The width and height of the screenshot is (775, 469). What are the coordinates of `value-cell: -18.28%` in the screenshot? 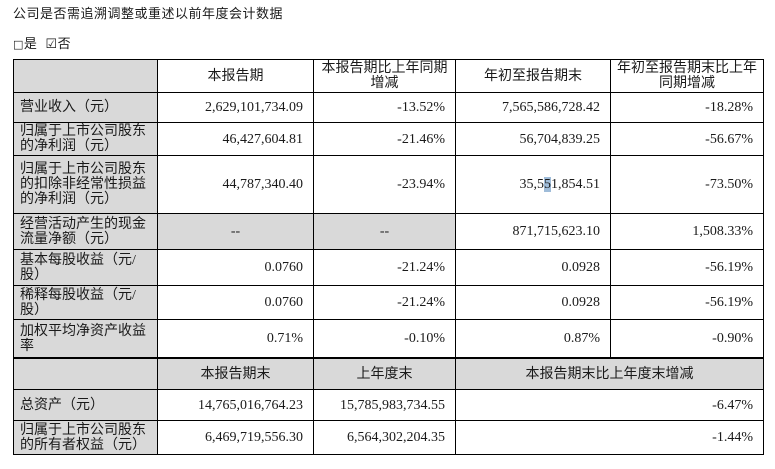 It's located at (687, 107).